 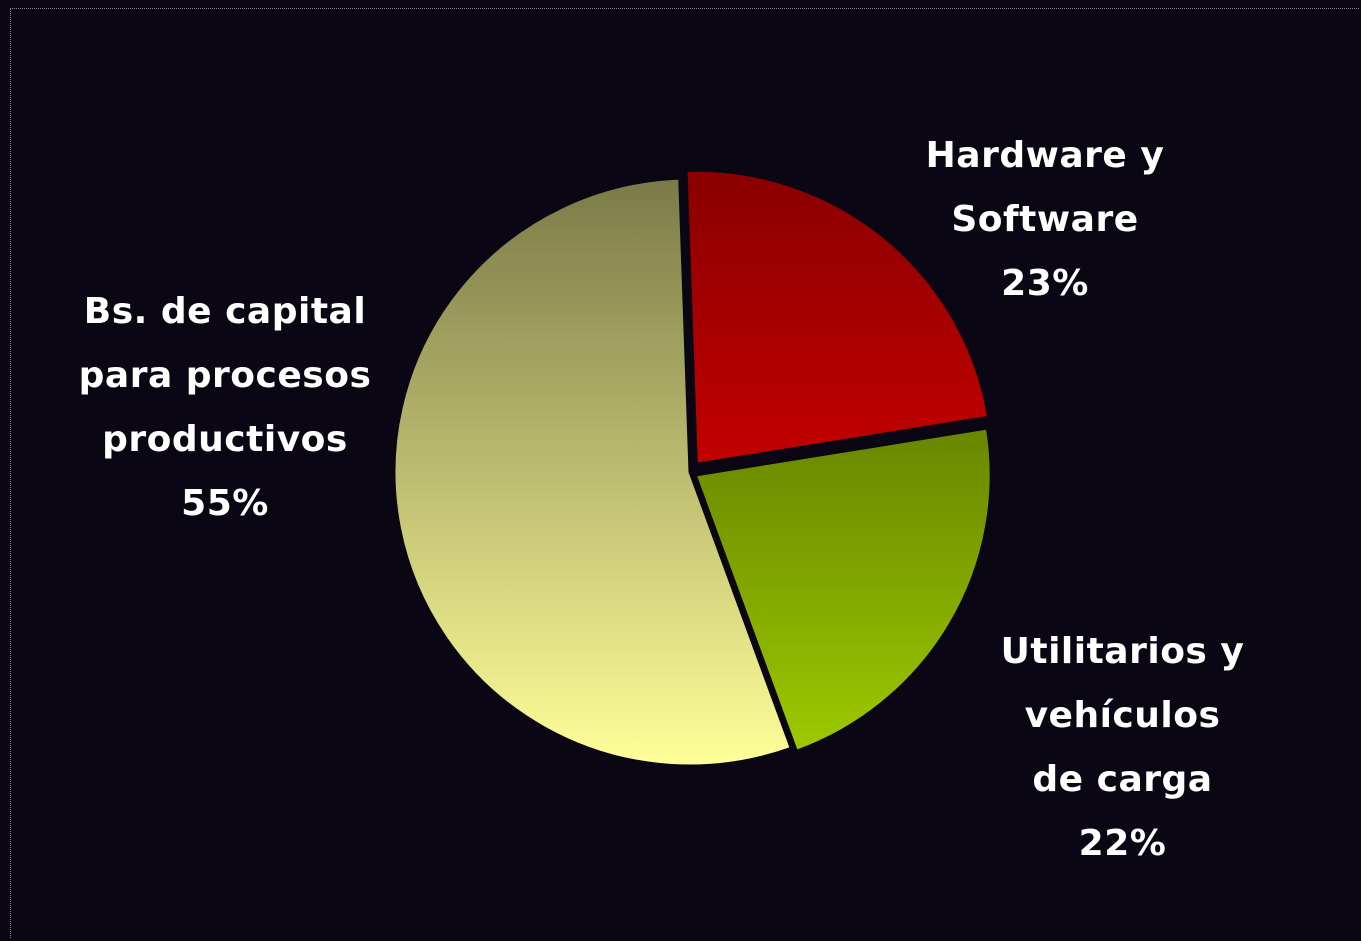 I want to click on slice-label-utilitarios: Utilitarios y vehículos de carga 22%, so click(x=1122, y=748).